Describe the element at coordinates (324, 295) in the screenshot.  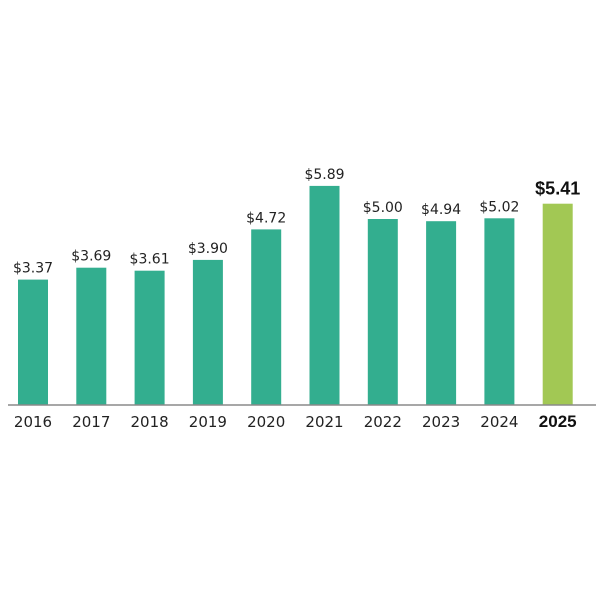
I see `bar-2021` at that location.